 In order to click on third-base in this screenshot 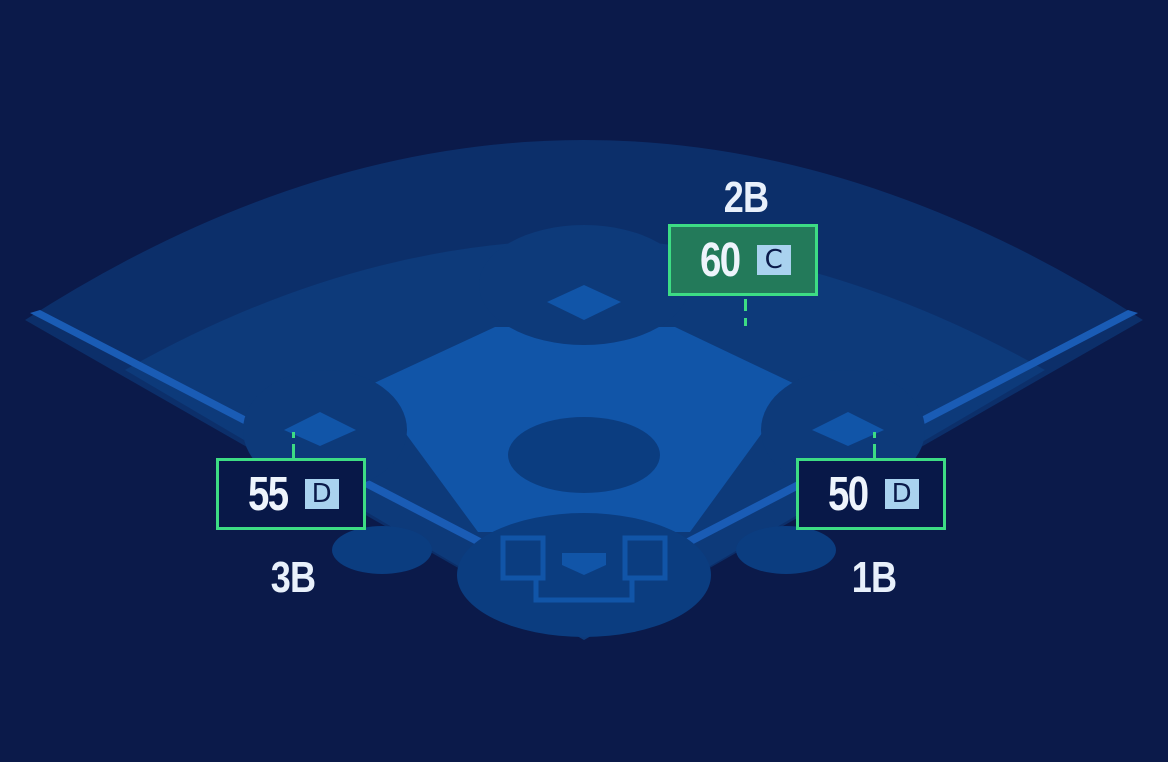, I will do `click(320, 429)`.